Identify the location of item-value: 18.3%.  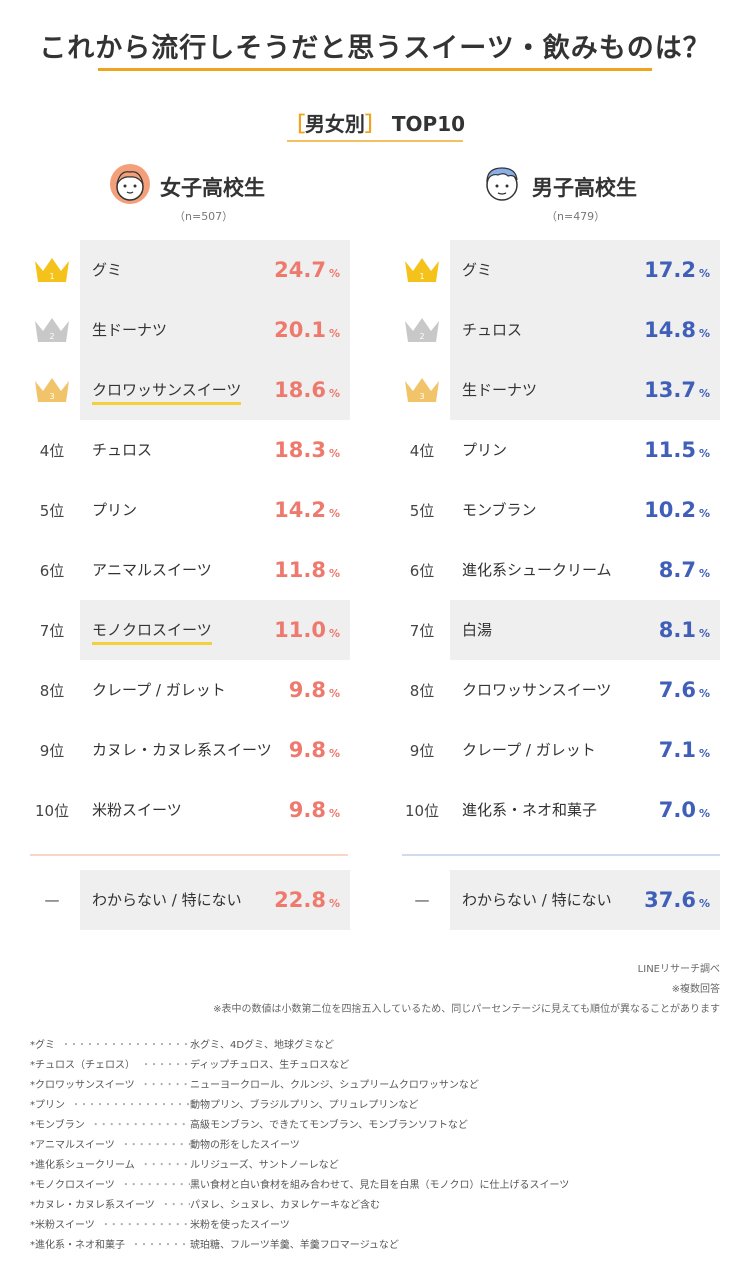
(307, 450).